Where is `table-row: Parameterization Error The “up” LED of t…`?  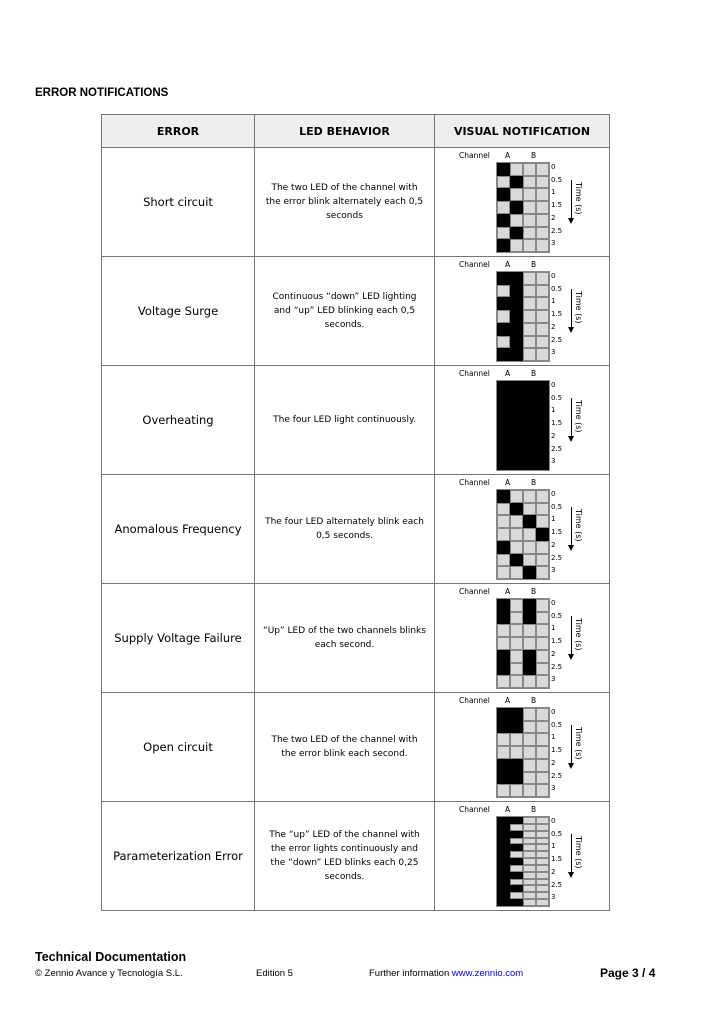 table-row: Parameterization Error The “up” LED of t… is located at coordinates (355, 856).